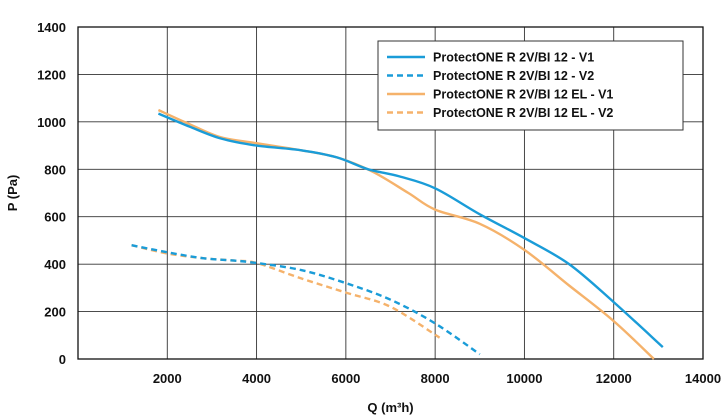 The image size is (725, 419). I want to click on legend-label: ProtectONE R 2V/BI 12 - V2, so click(513, 76).